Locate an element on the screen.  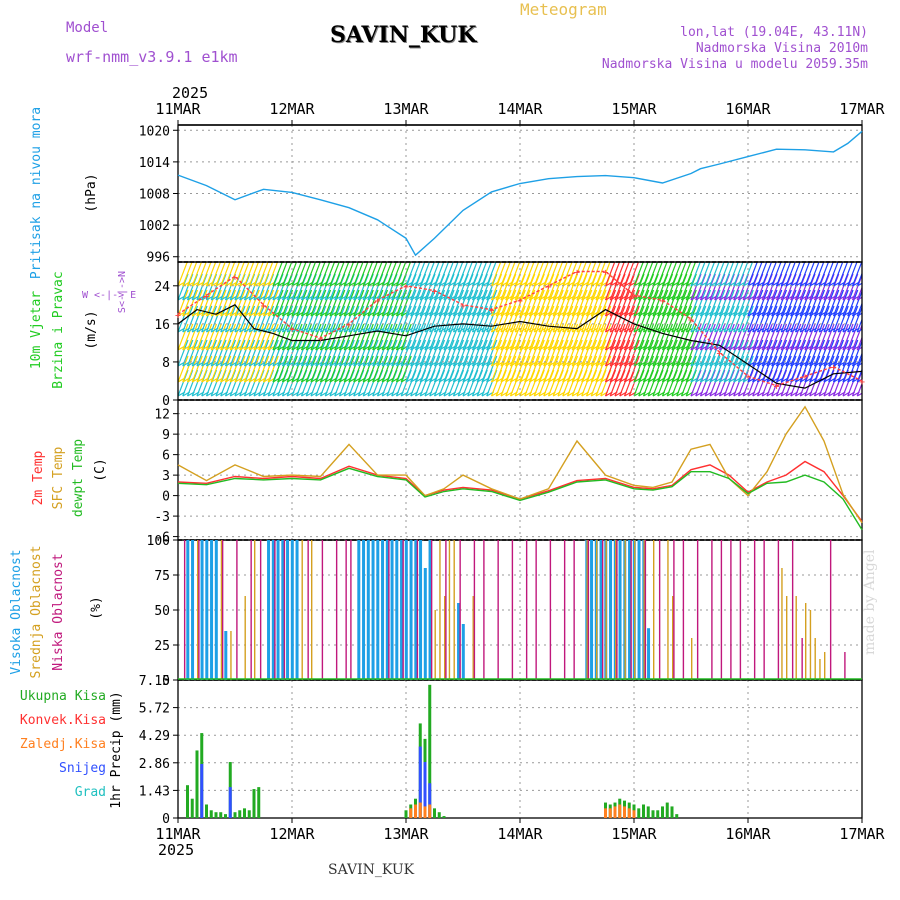
cloud-high-label: Visoka Oblacnost is located at coordinates (16, 611).